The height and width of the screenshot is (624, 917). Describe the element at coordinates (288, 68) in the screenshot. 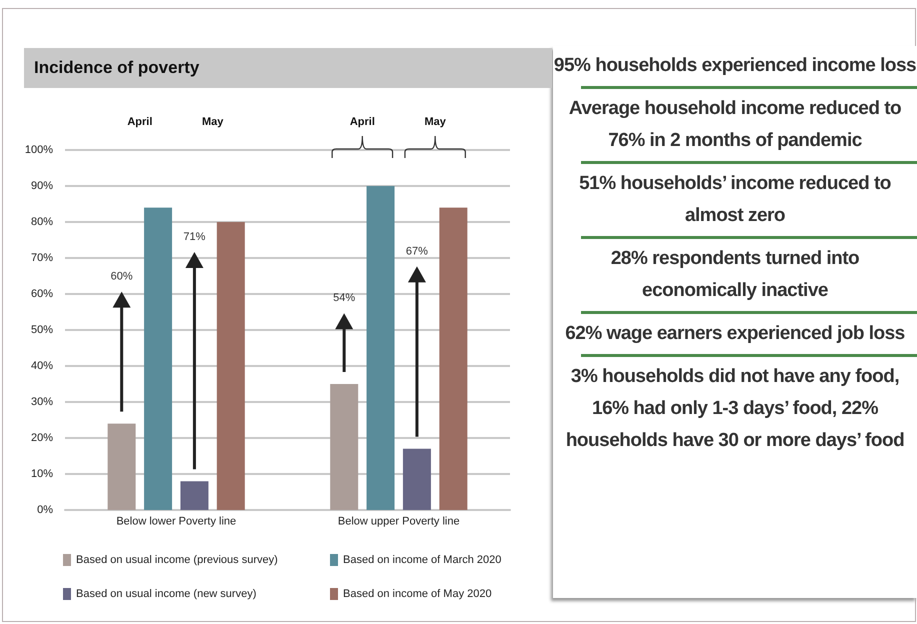

I see `chart-title: Incidence of poverty` at that location.